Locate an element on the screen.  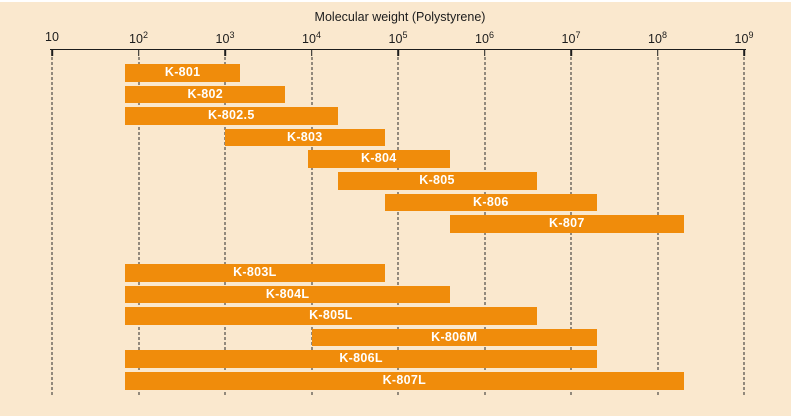
range-bar-label: K-806M is located at coordinates (454, 336).